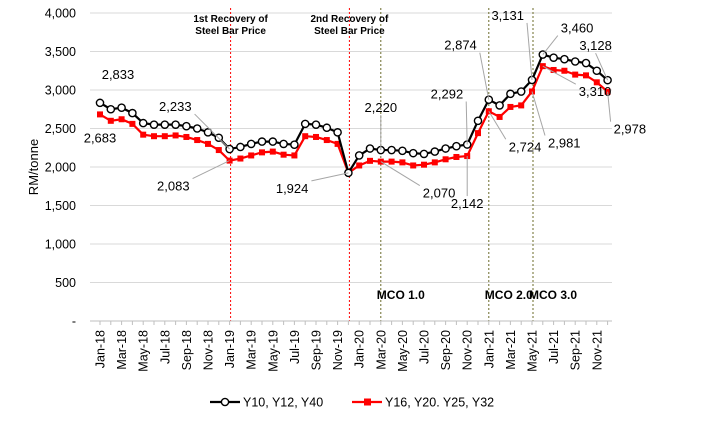 The width and height of the screenshot is (705, 421). What do you see at coordinates (165, 347) in the screenshot?
I see `x-tick-label: Jul-18` at bounding box center [165, 347].